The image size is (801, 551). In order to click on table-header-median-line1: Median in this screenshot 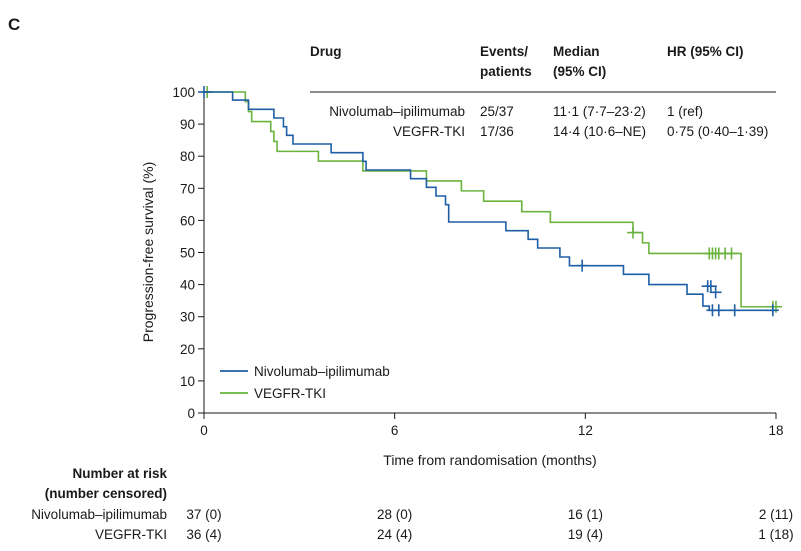, I will do `click(576, 51)`.